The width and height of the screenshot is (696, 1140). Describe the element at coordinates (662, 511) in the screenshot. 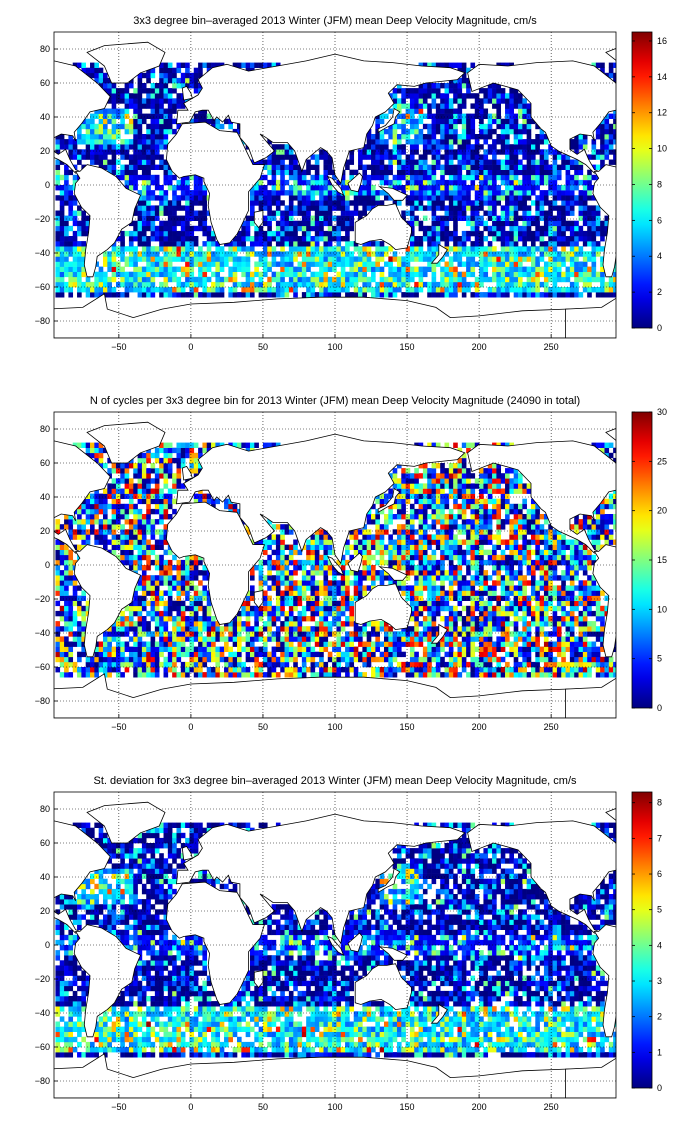

I see `colorbar-tick-label: 20` at that location.